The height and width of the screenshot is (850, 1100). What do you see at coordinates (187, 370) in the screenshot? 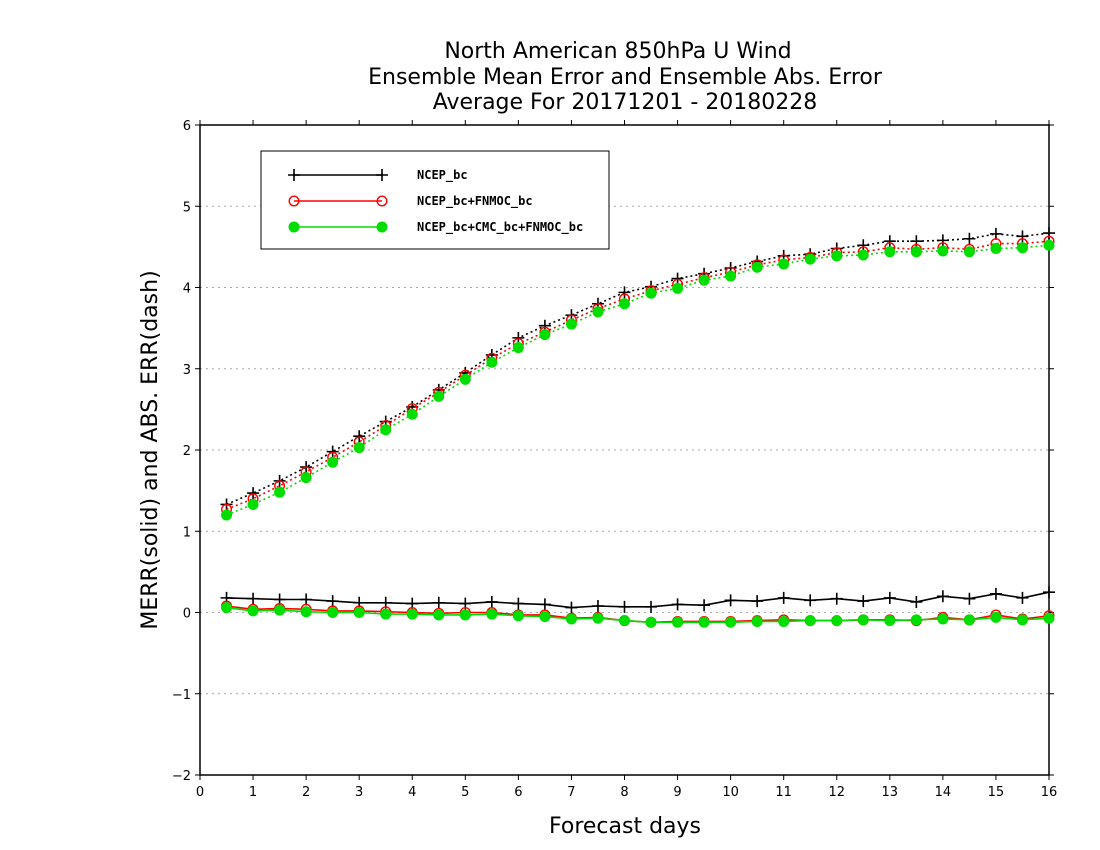
I see `y-tick-label: 3` at bounding box center [187, 370].